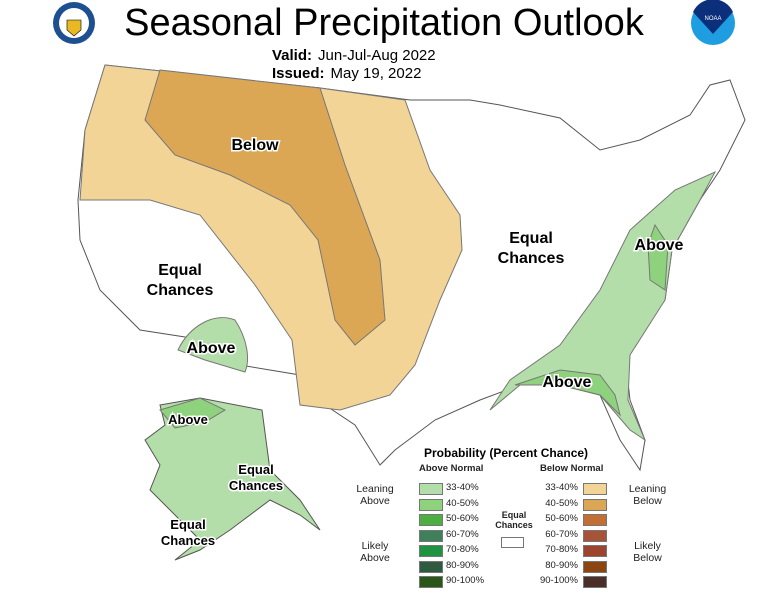 The image size is (768, 593). Describe the element at coordinates (561, 487) in the screenshot. I see `legend-below-range: 33-40%` at that location.